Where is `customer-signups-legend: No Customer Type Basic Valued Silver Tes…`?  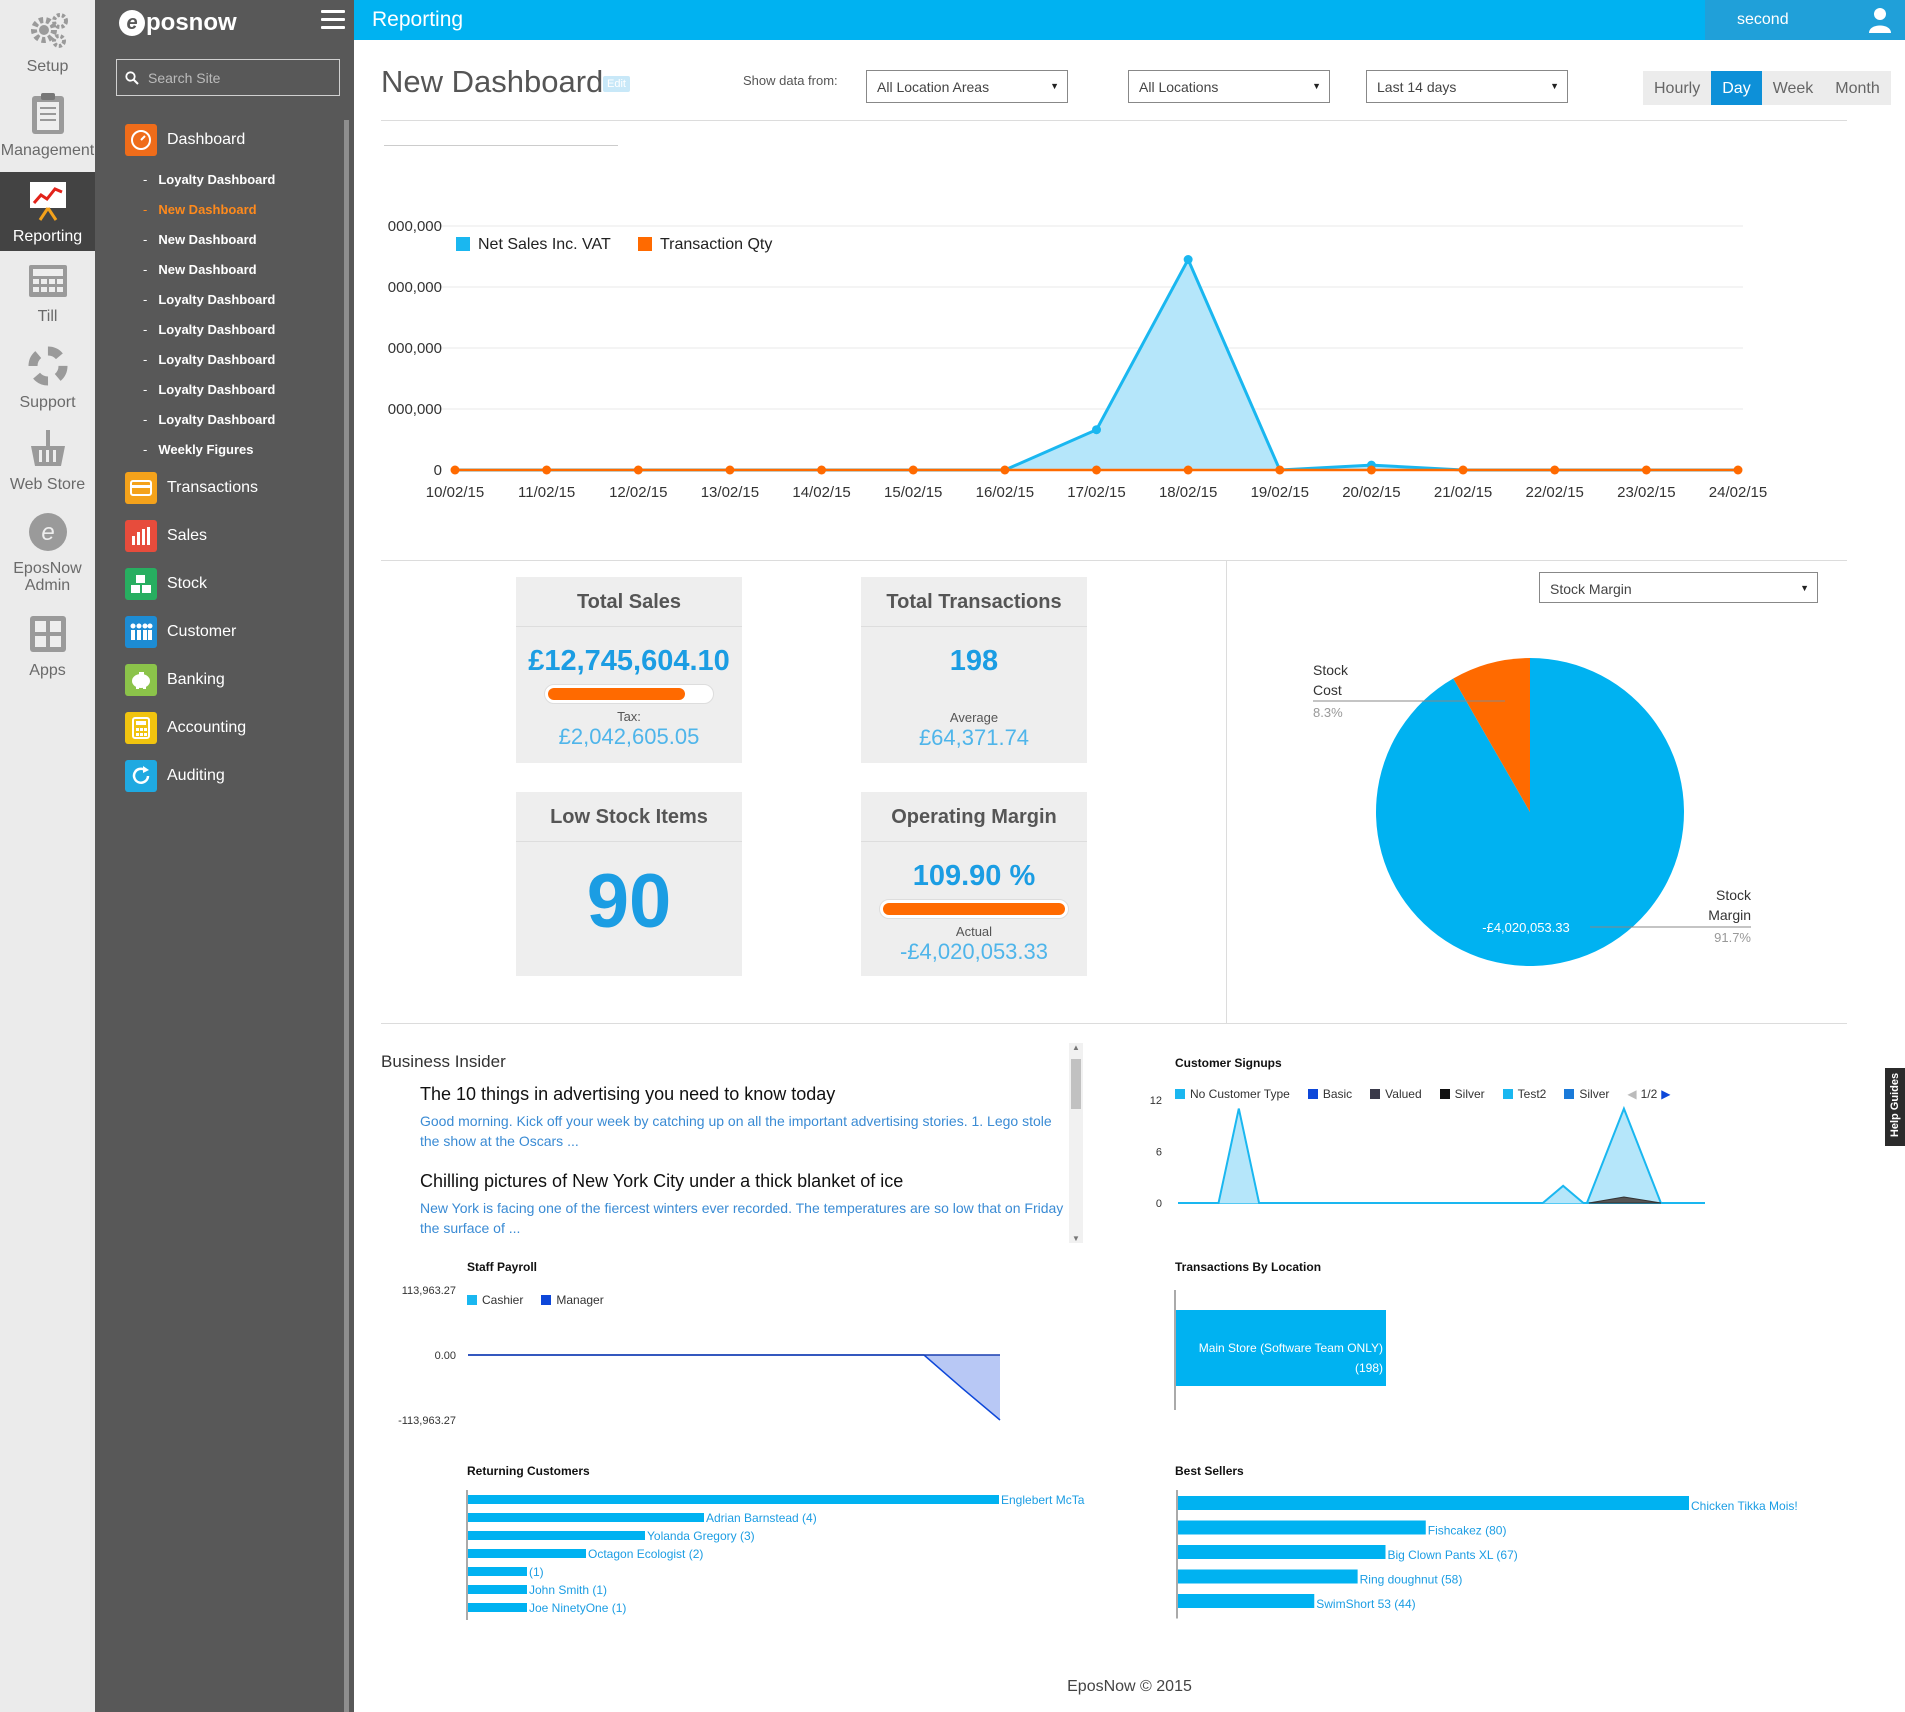 customer-signups-legend: No Customer Type Basic Valued Silver Tes… is located at coordinates (1423, 1094).